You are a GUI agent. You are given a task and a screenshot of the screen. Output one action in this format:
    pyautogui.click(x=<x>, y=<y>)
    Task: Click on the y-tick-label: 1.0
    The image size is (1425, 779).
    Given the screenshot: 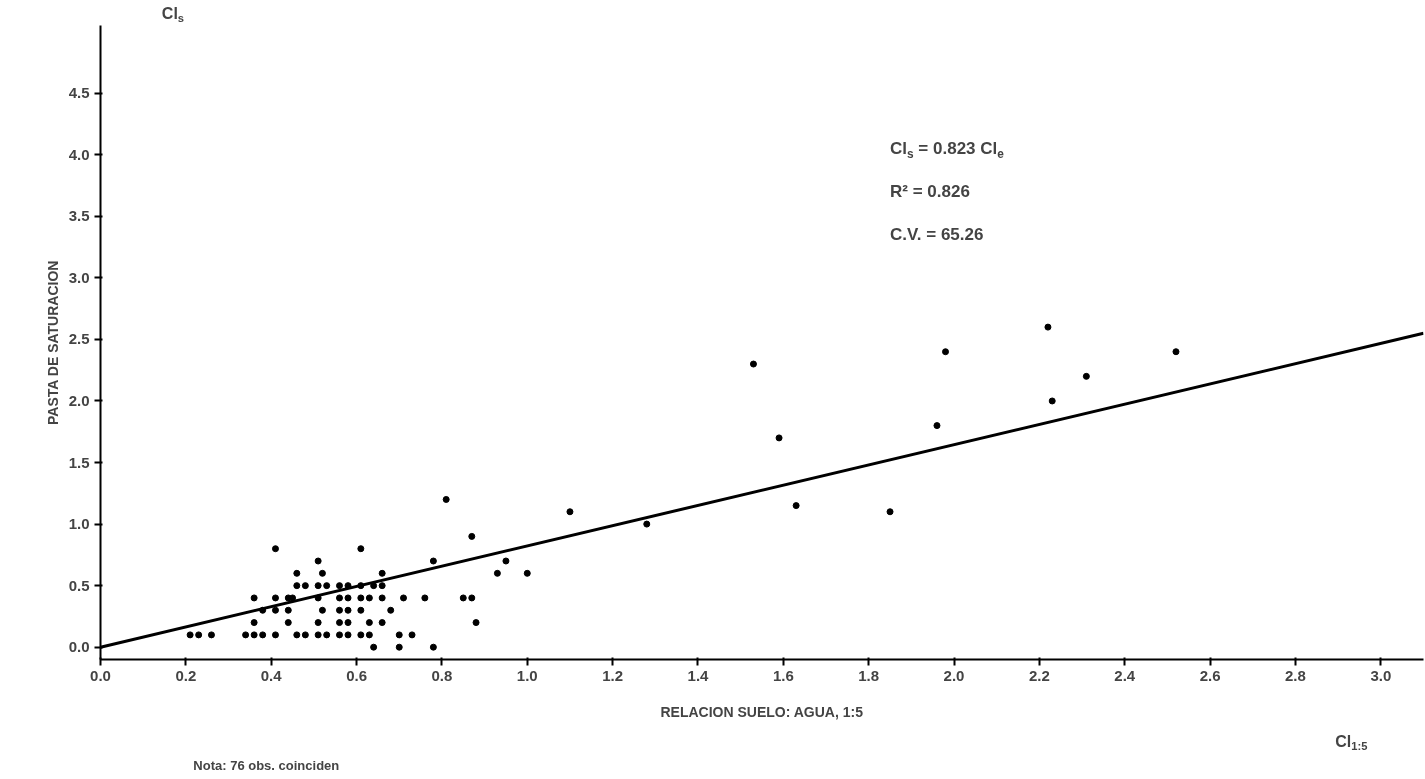 What is the action you would take?
    pyautogui.click(x=79, y=524)
    